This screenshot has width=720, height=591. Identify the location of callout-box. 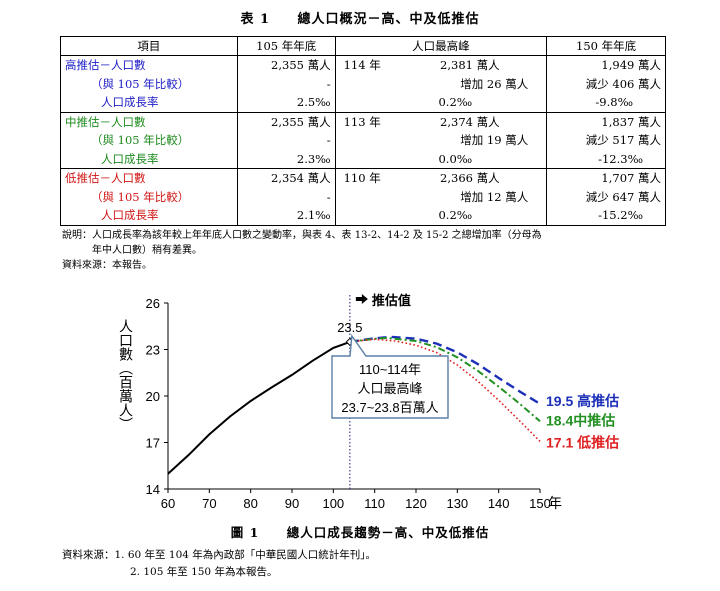
(390, 376).